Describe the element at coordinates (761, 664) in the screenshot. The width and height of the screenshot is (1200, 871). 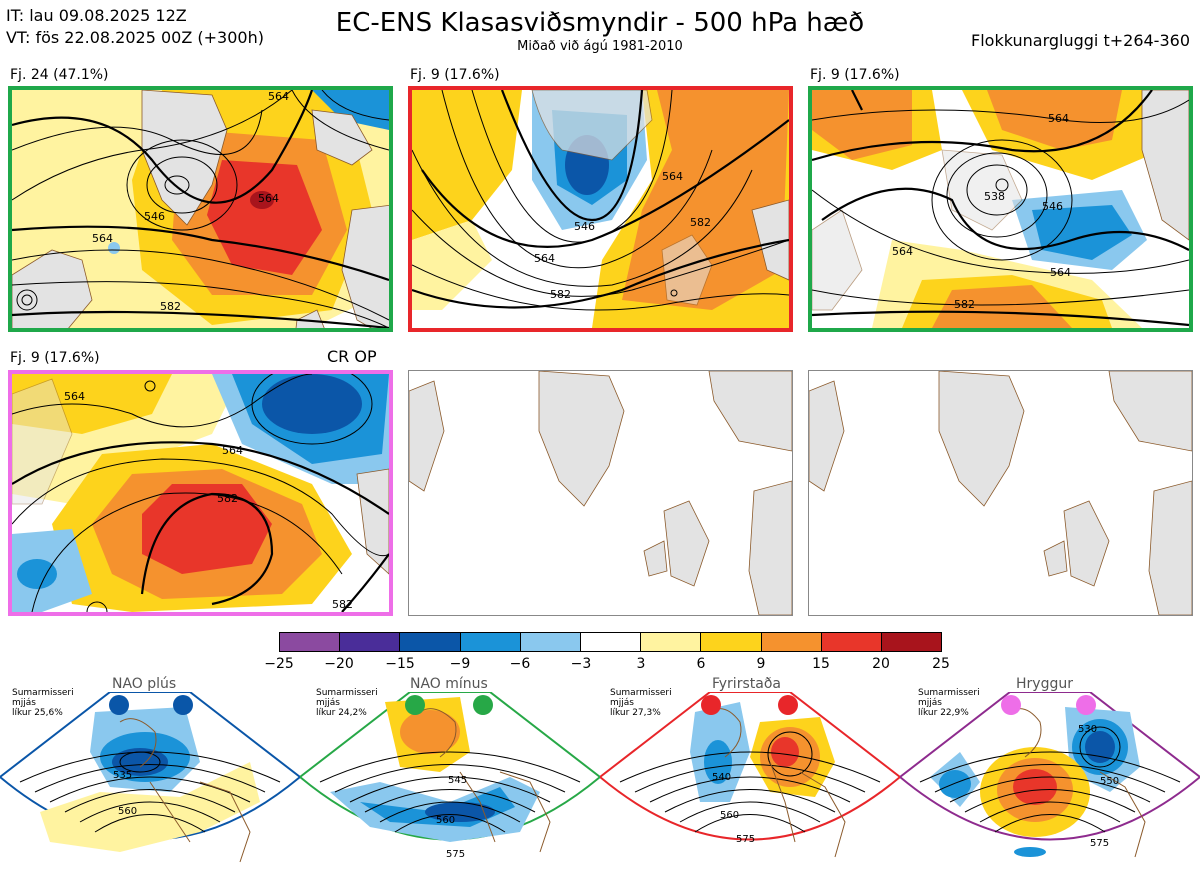
I see `colorbar-tick: 9` at that location.